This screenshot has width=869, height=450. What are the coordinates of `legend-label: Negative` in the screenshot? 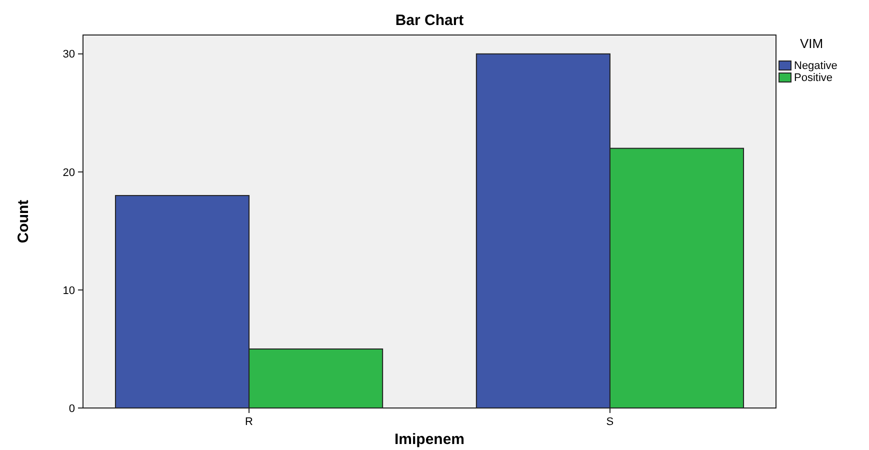 It's located at (816, 66).